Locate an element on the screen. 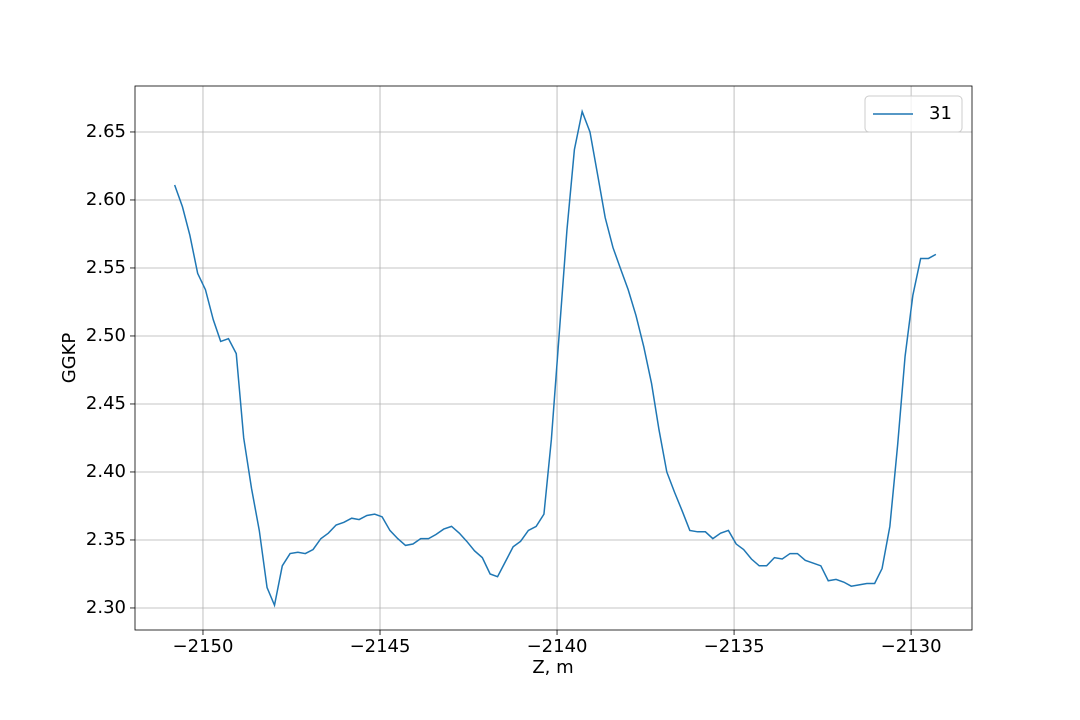 The height and width of the screenshot is (720, 1080). x-tick-label: −2145 is located at coordinates (380, 646).